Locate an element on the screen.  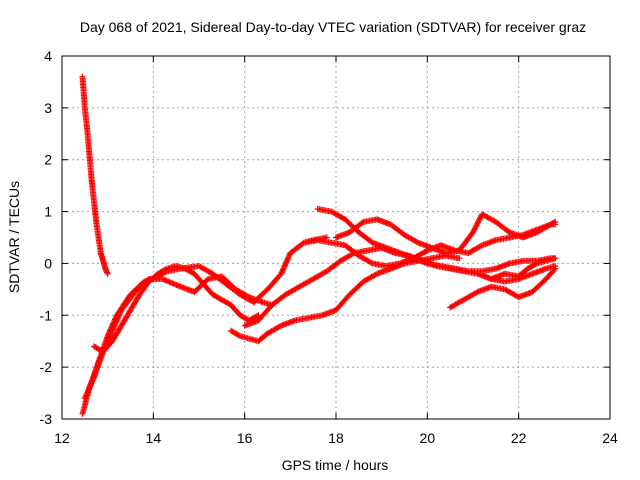
y-tick-label: 2 is located at coordinates (48, 160).